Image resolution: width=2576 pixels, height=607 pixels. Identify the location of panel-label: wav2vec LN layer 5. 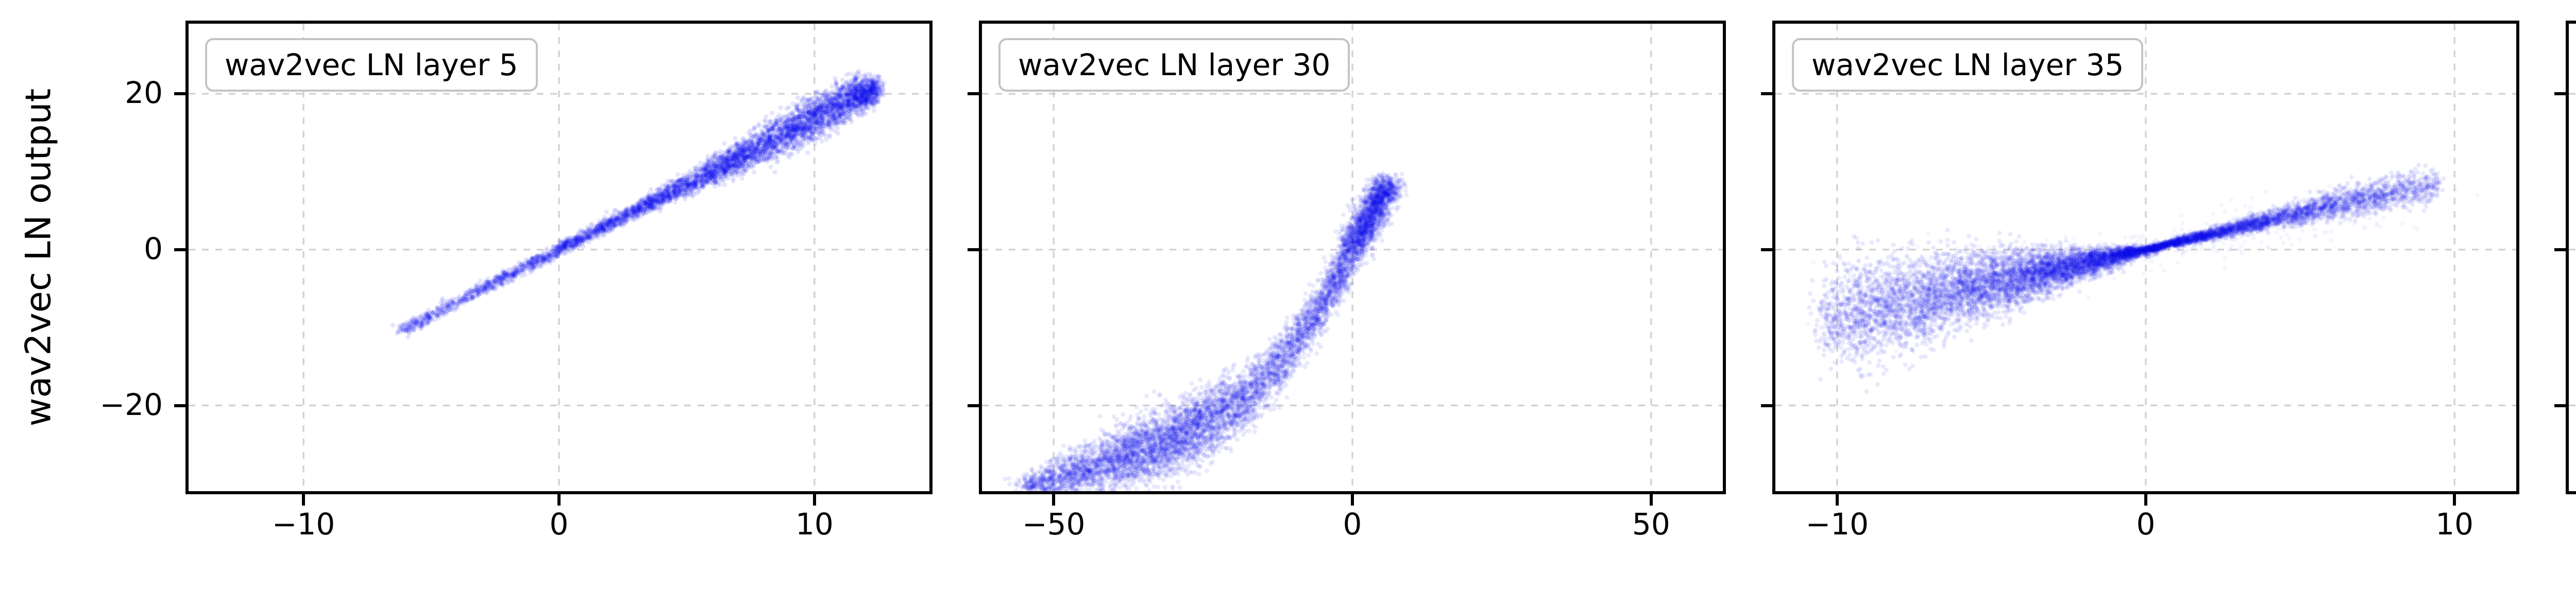
(371, 64).